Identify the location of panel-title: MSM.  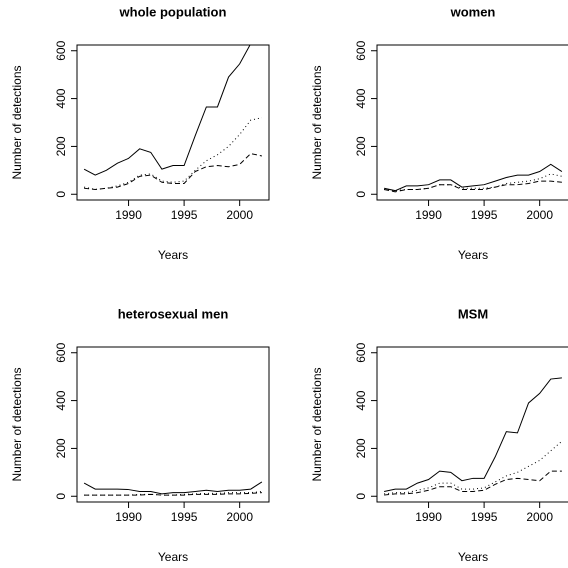
(473, 313).